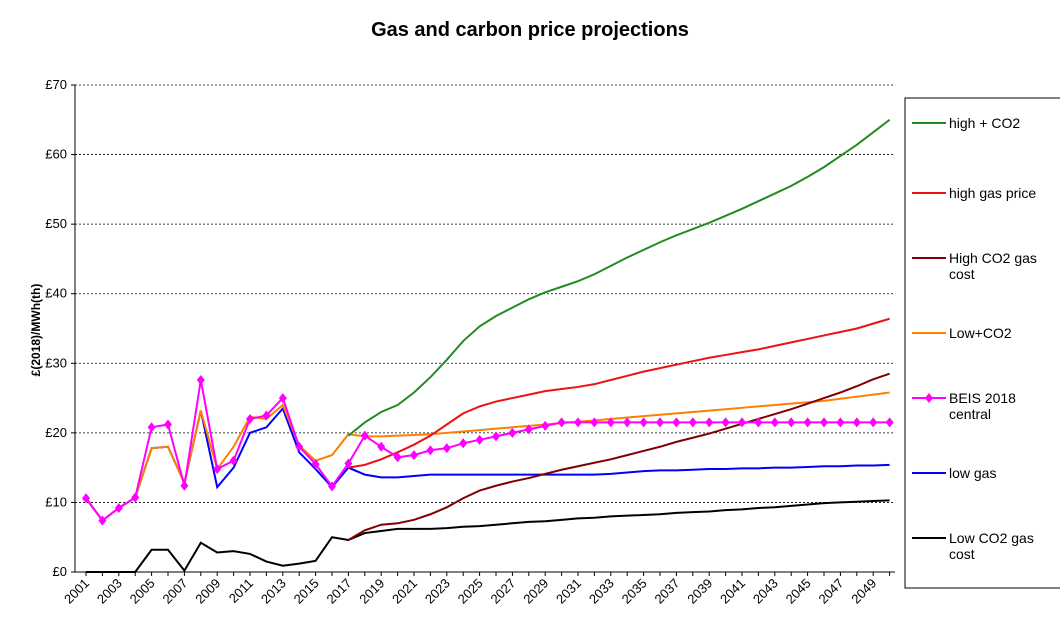 The width and height of the screenshot is (1060, 630). What do you see at coordinates (568, 591) in the screenshot?
I see `x-tick-label: 2031` at bounding box center [568, 591].